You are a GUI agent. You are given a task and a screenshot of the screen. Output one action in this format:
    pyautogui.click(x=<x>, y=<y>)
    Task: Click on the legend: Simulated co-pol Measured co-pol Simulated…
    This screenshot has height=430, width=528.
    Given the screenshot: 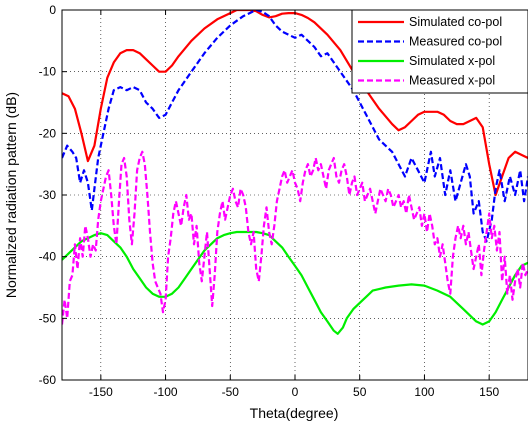 What is the action you would take?
    pyautogui.click(x=439, y=51)
    